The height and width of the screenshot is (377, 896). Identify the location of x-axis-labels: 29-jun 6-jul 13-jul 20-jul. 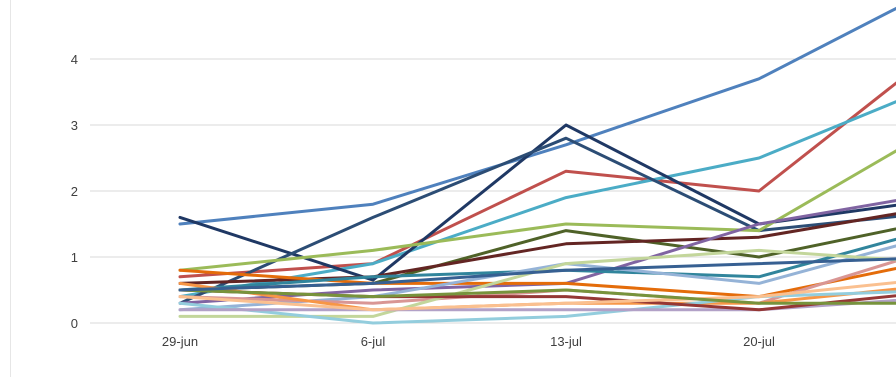
(468, 341).